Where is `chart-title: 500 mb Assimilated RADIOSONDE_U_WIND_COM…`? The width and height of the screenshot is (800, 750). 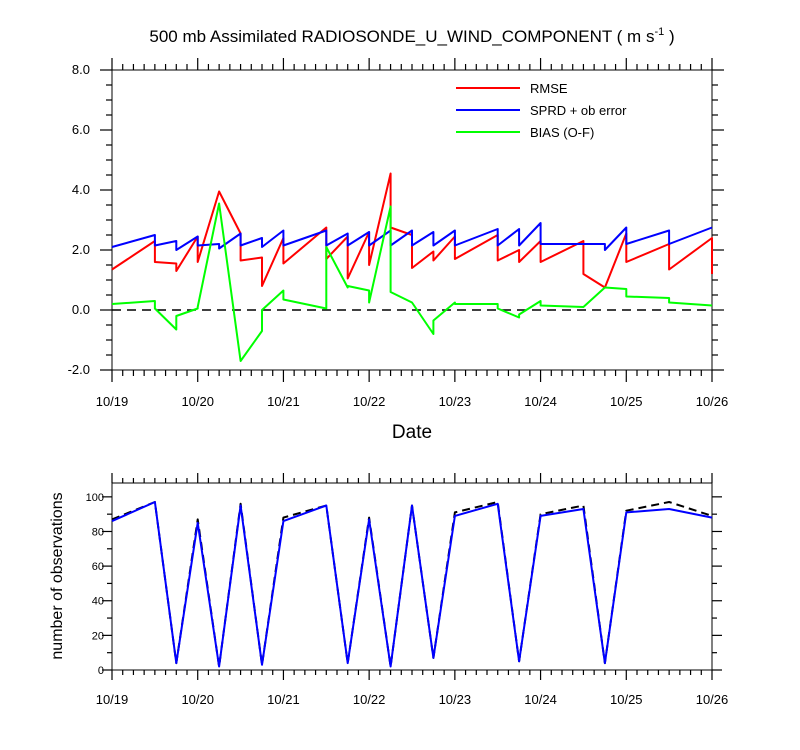 chart-title: 500 mb Assimilated RADIOSONDE_U_WIND_COM… is located at coordinates (411, 36).